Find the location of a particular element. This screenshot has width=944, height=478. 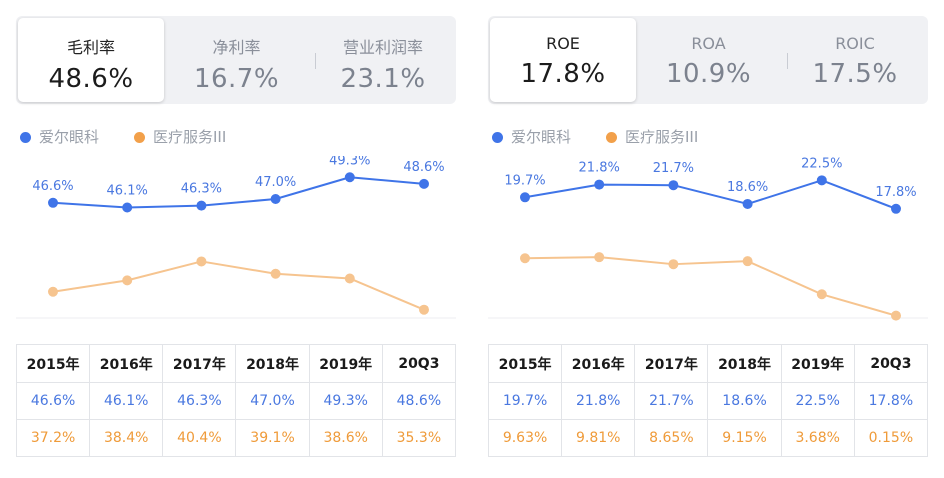

table-row-company: 46.6% 46.1% 46.3% 47.0% 49.3% 48.6% is located at coordinates (236, 401).